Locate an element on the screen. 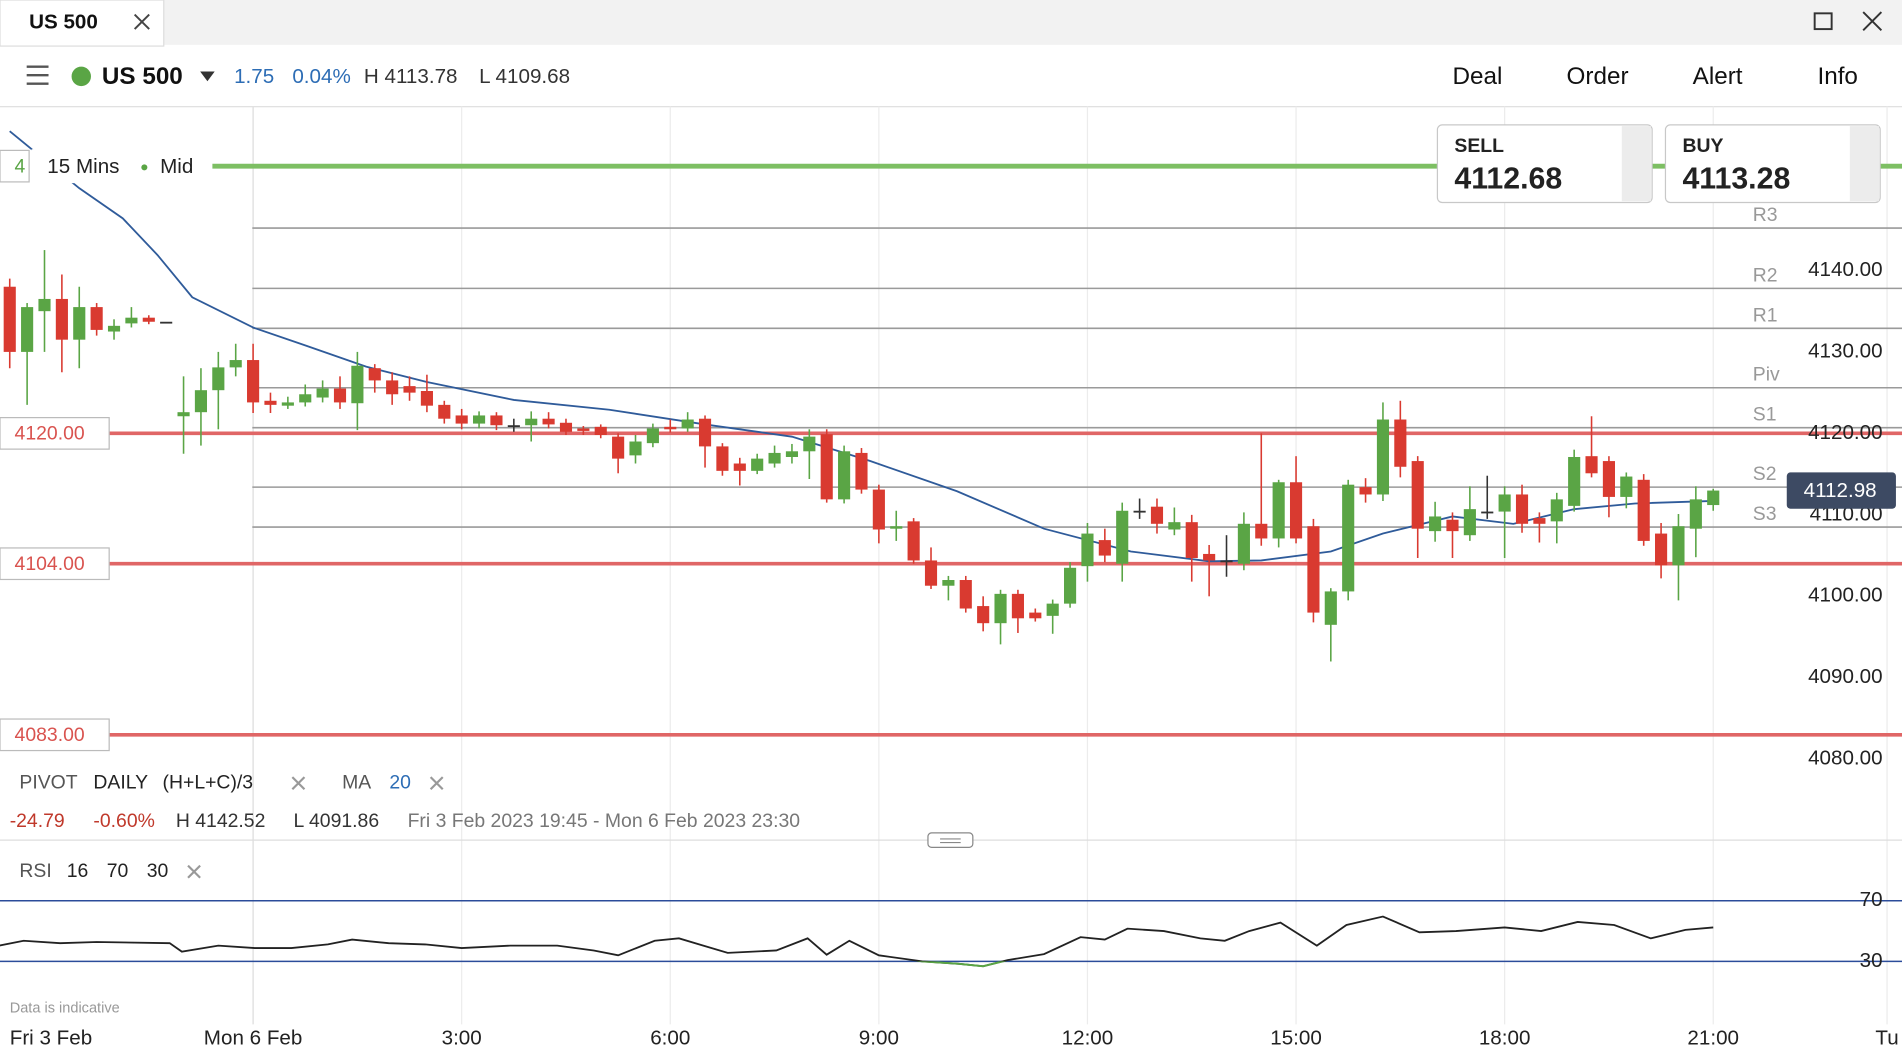 The width and height of the screenshot is (1902, 1062). y-tick-label: 4130.00 is located at coordinates (1845, 350).